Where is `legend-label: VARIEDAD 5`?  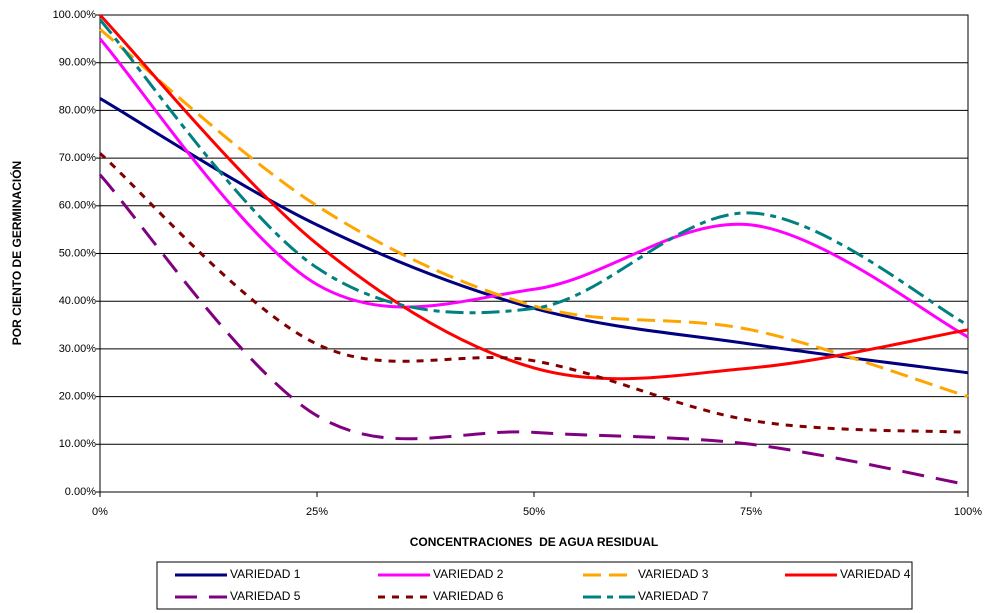 legend-label: VARIEDAD 5 is located at coordinates (265, 596).